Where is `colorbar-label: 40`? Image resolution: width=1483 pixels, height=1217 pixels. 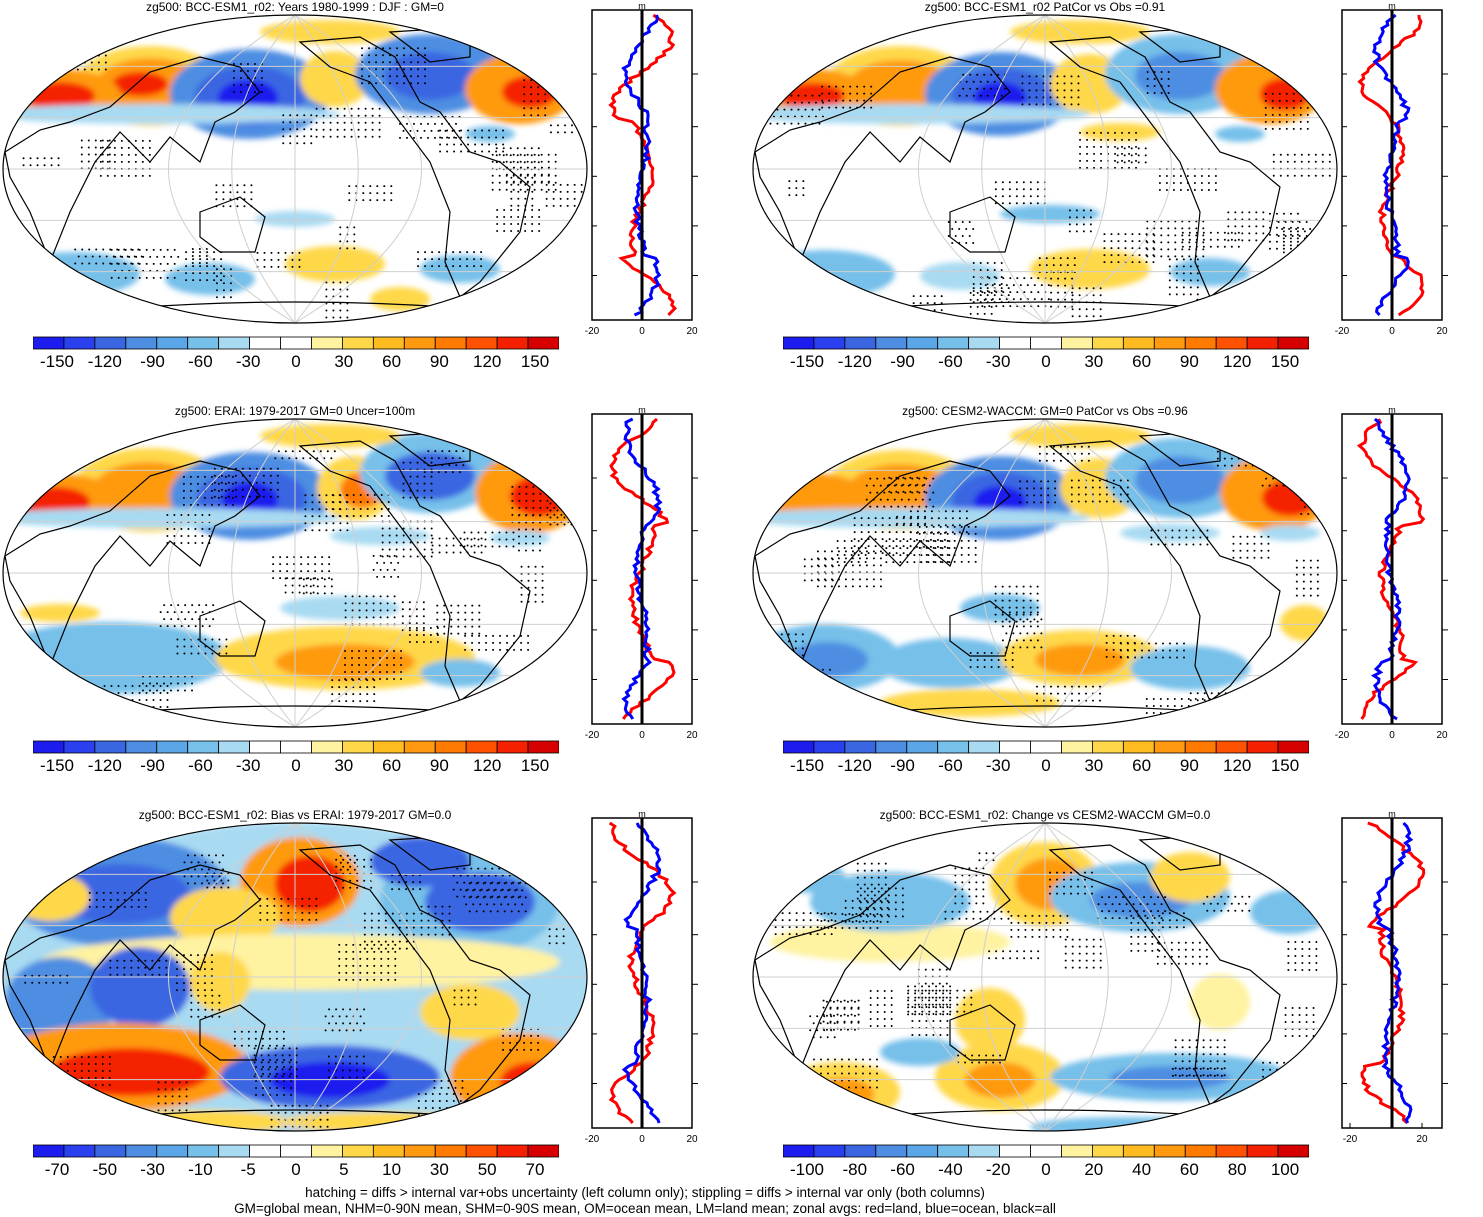
colorbar-label: 40 is located at coordinates (1142, 1169).